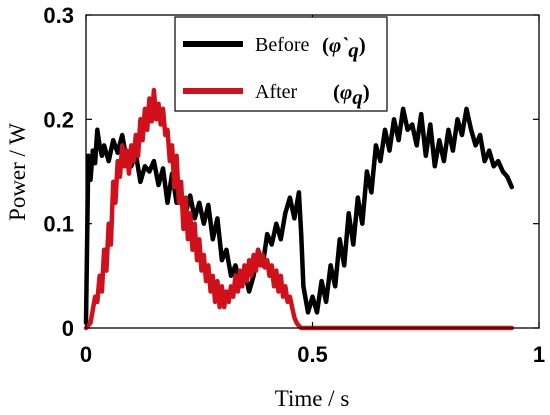  I want to click on legend-symbol-before: (φ`q), so click(344, 47).